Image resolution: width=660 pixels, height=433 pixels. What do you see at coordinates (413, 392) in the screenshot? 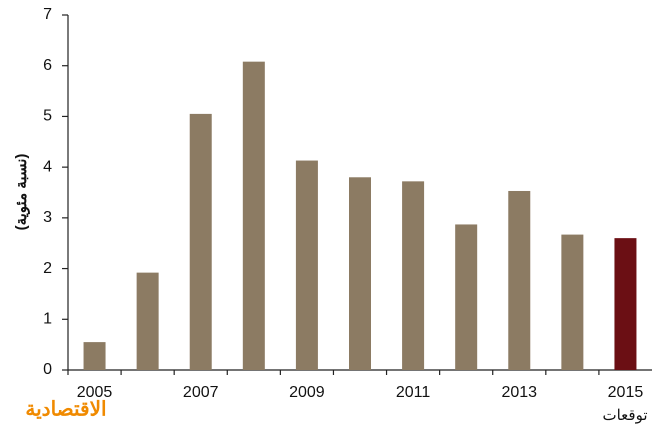
I see `x-tick-label: 2011` at bounding box center [413, 392].